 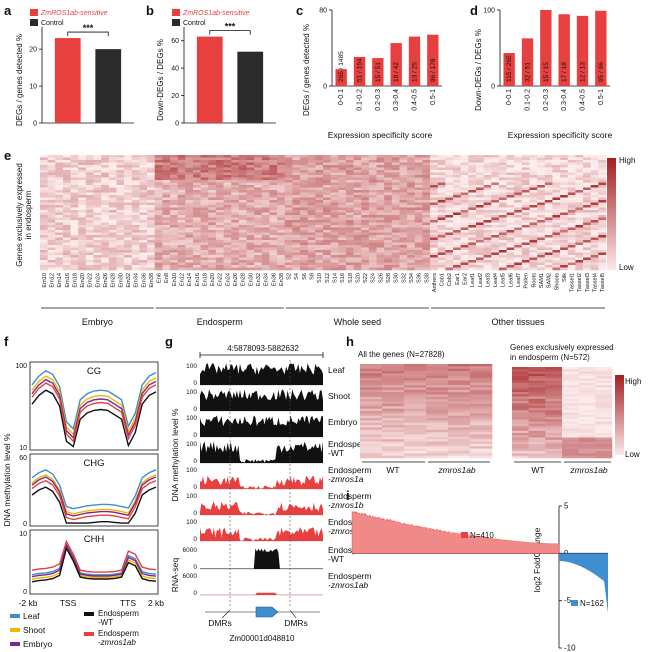 What do you see at coordinates (509, 69) in the screenshot?
I see `bar` at bounding box center [509, 69].